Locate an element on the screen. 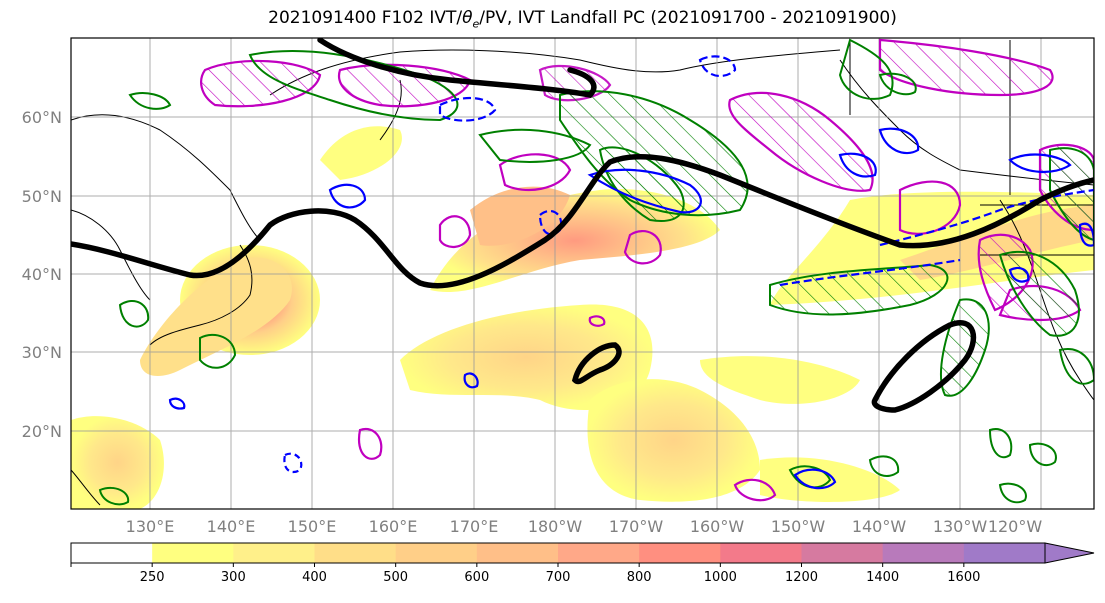 The width and height of the screenshot is (1105, 603). lat-label: 50°N is located at coordinates (42, 196).